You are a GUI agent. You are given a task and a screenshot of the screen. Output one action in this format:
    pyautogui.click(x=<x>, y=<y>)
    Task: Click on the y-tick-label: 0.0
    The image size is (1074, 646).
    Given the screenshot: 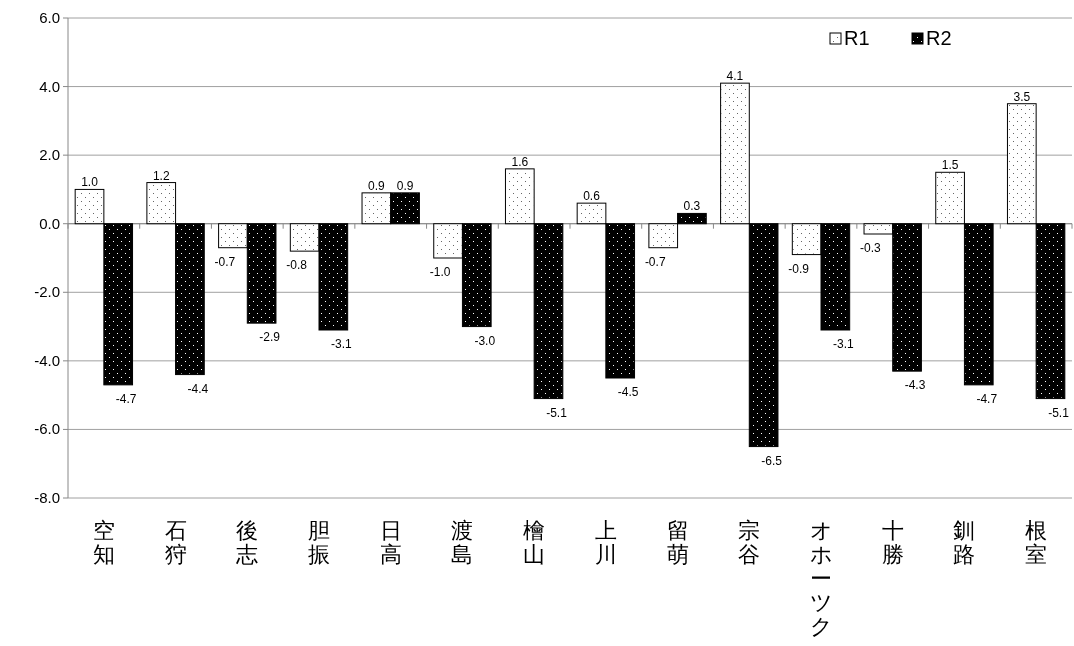 What is the action you would take?
    pyautogui.click(x=49, y=223)
    